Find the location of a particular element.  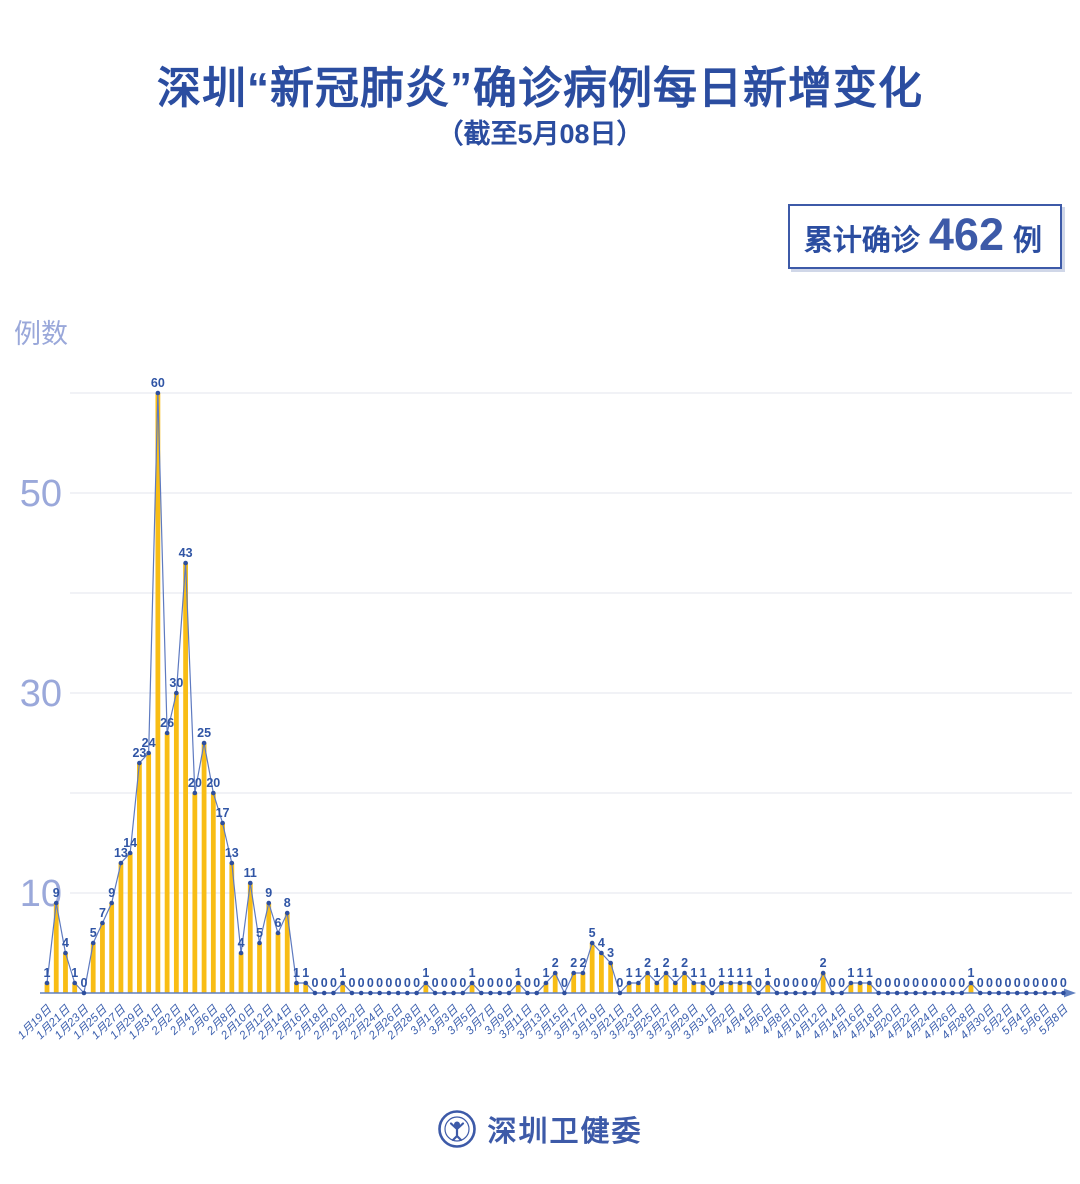

y-tick-label: 30 is located at coordinates (41, 694).